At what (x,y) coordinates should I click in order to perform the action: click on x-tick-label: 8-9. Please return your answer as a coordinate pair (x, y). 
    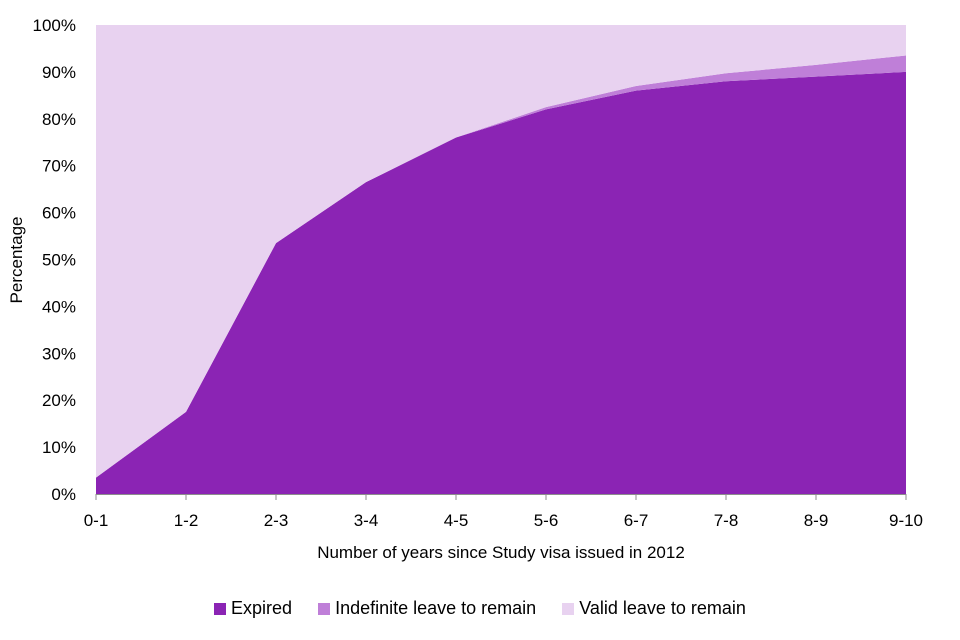
    Looking at the image, I should click on (816, 520).